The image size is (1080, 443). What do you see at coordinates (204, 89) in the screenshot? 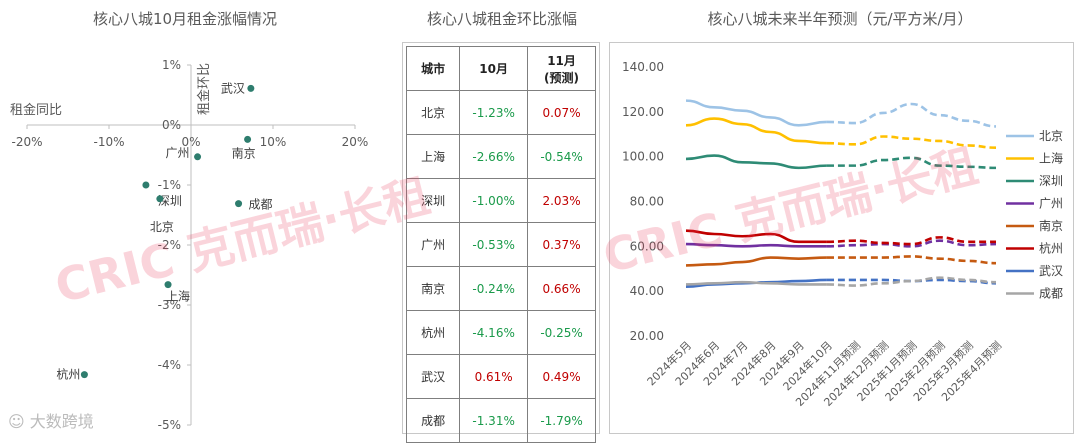
I see `y-axis-label: 租金环比` at bounding box center [204, 89].